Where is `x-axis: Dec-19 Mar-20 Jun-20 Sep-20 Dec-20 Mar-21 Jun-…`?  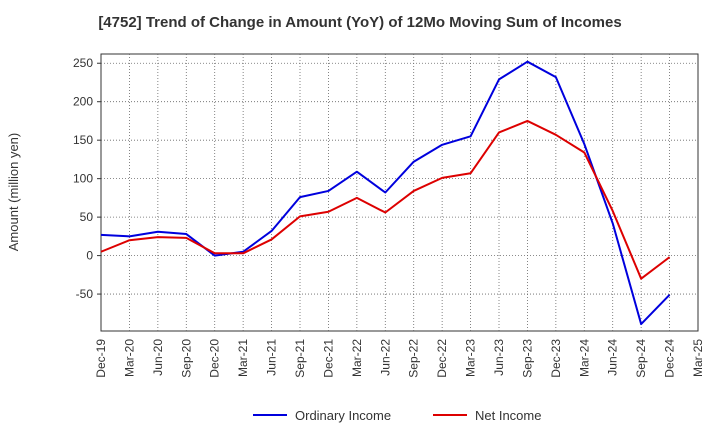
x-axis: Dec-19 Mar-20 Jun-20 Sep-20 Dec-20 Mar-21 Jun-… is located at coordinates (399, 358).